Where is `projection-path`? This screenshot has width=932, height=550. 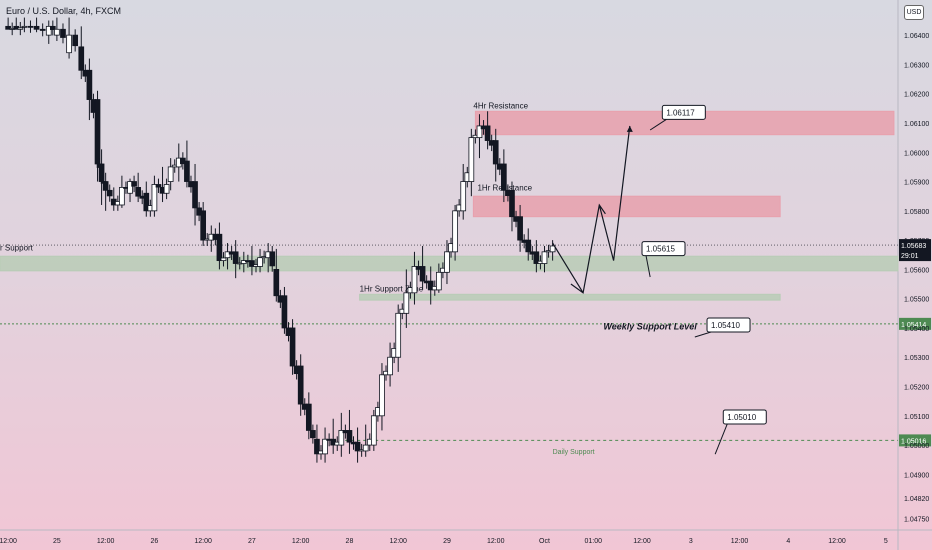 projection-path is located at coordinates (591, 209).